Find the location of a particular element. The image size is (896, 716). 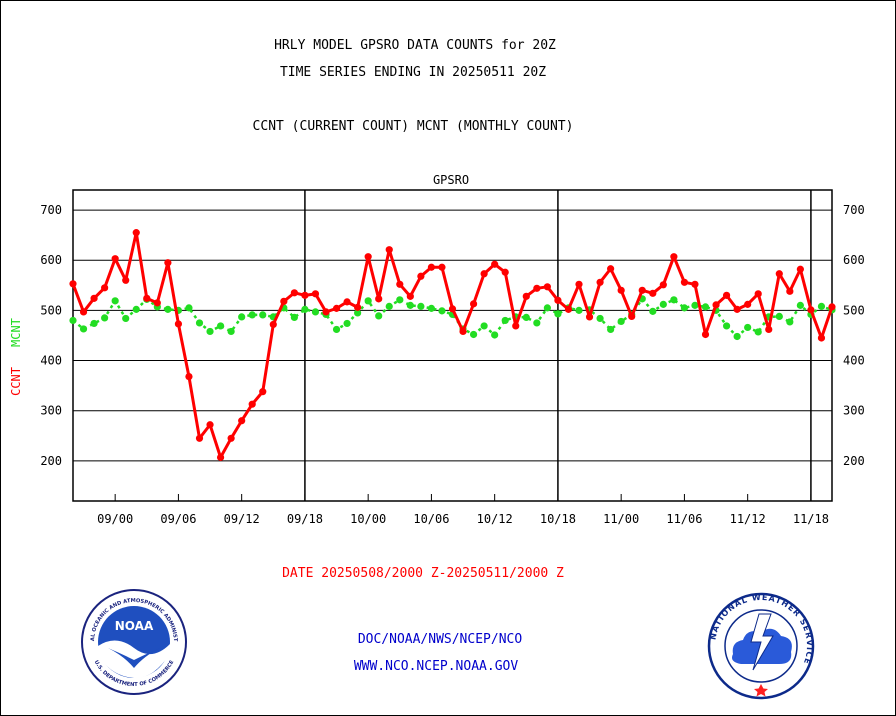

y-tick-label-left: 600 is located at coordinates (51, 260).